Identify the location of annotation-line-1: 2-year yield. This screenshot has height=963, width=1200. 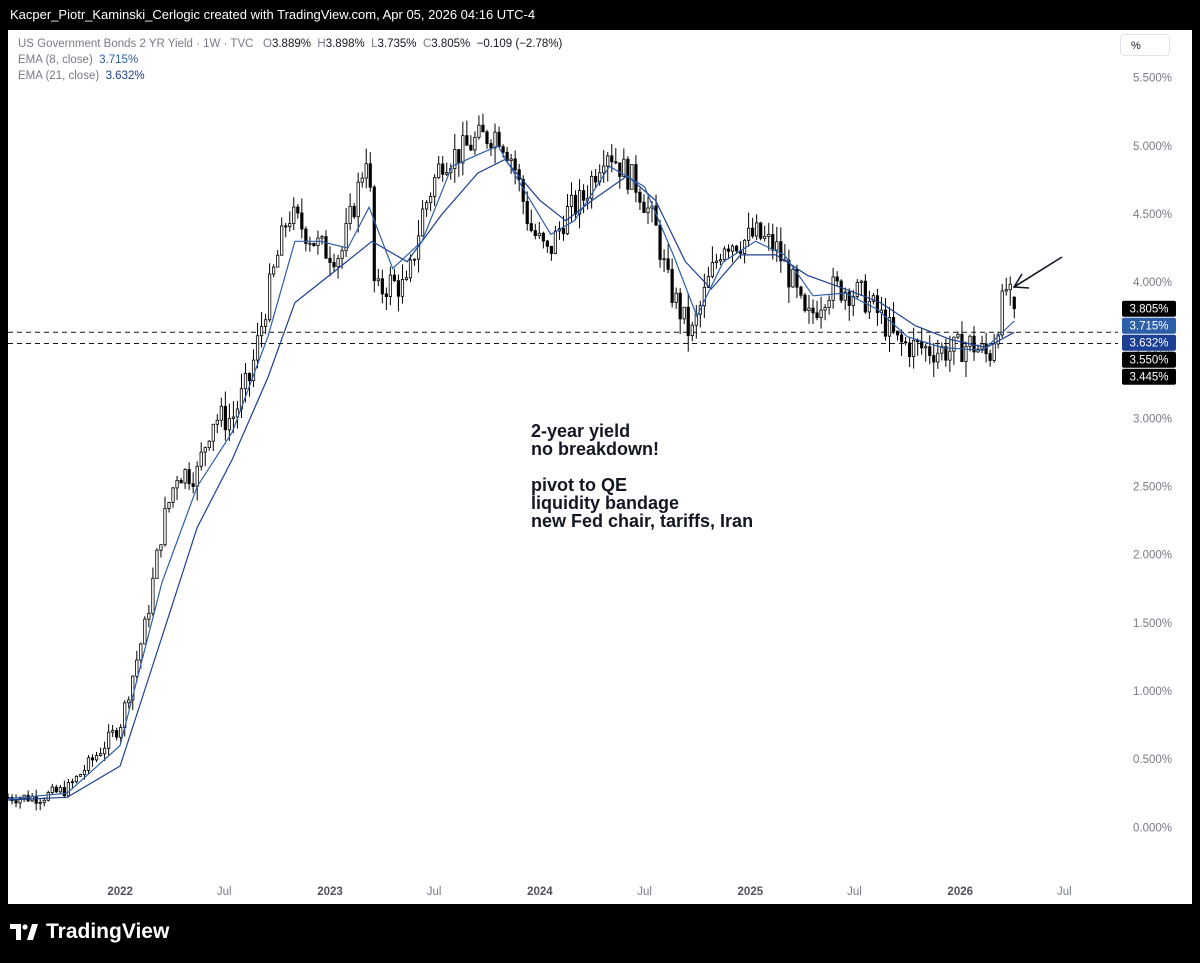
(581, 431).